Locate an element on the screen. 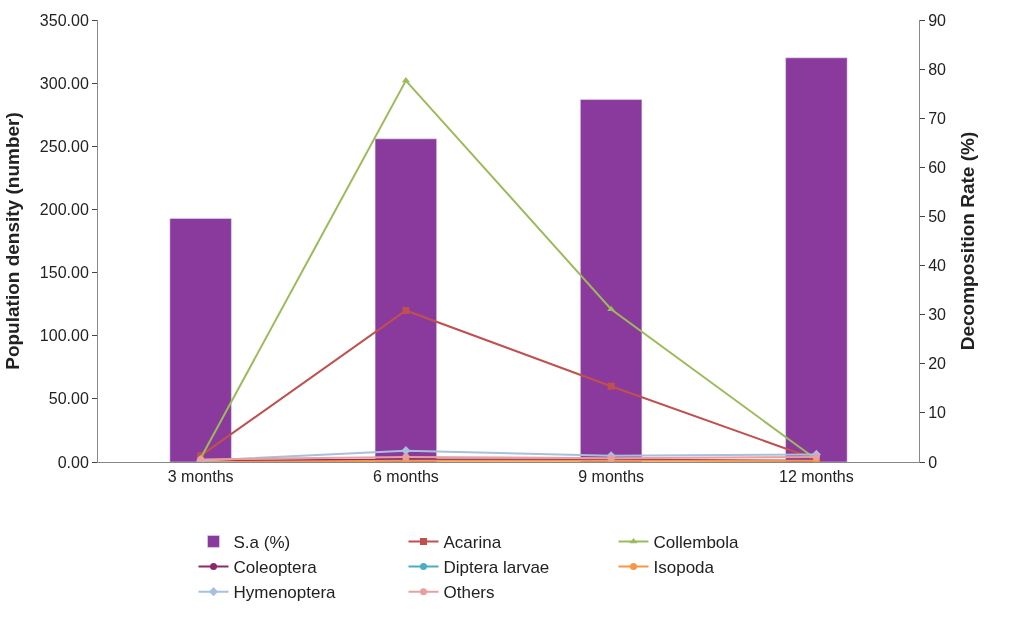 The image size is (1009, 622). y-axis-title: Population density (number) is located at coordinates (12, 241).